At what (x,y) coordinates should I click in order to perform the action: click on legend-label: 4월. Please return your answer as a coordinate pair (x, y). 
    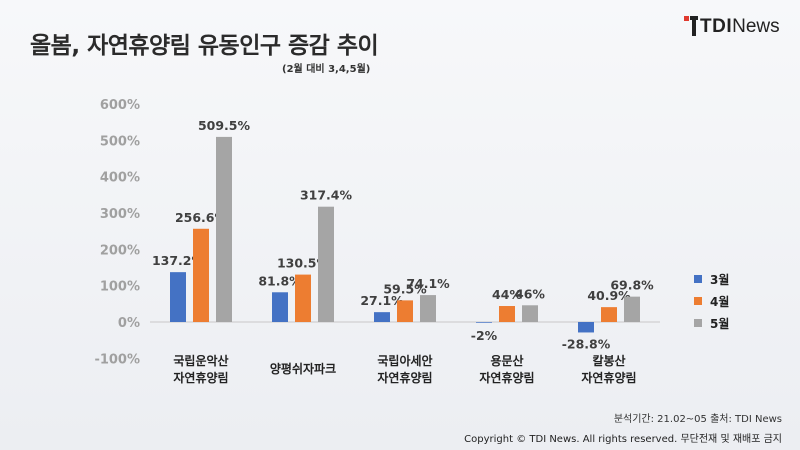
    Looking at the image, I should click on (720, 301).